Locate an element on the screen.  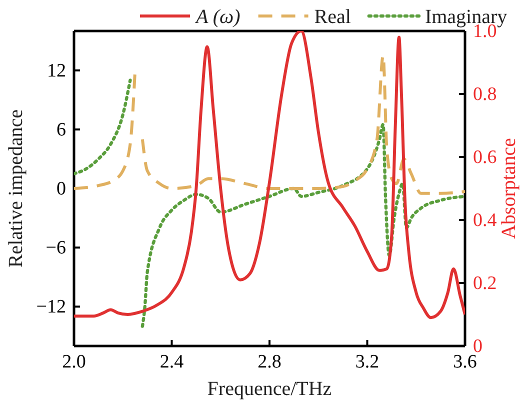
y2-tick-label: 0.4 is located at coordinates (485, 221).